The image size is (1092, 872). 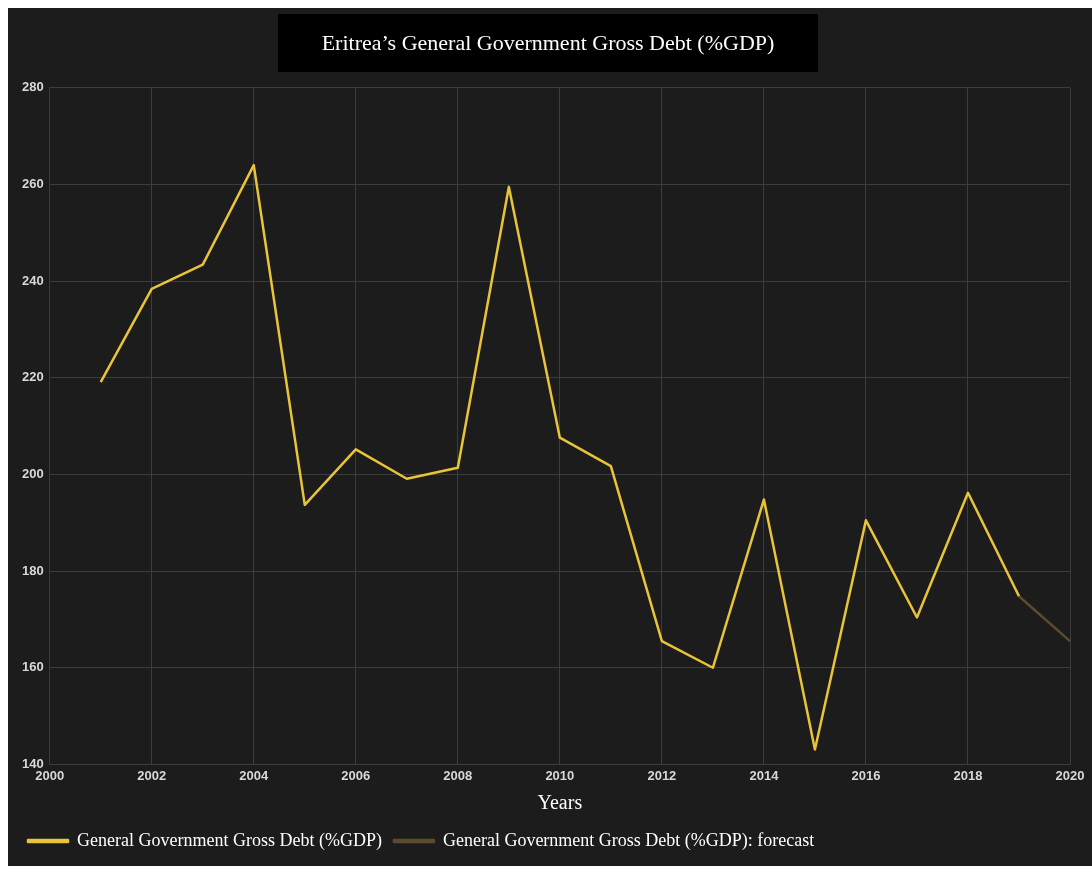 What do you see at coordinates (866, 775) in the screenshot?
I see `x-tick-label: 2016` at bounding box center [866, 775].